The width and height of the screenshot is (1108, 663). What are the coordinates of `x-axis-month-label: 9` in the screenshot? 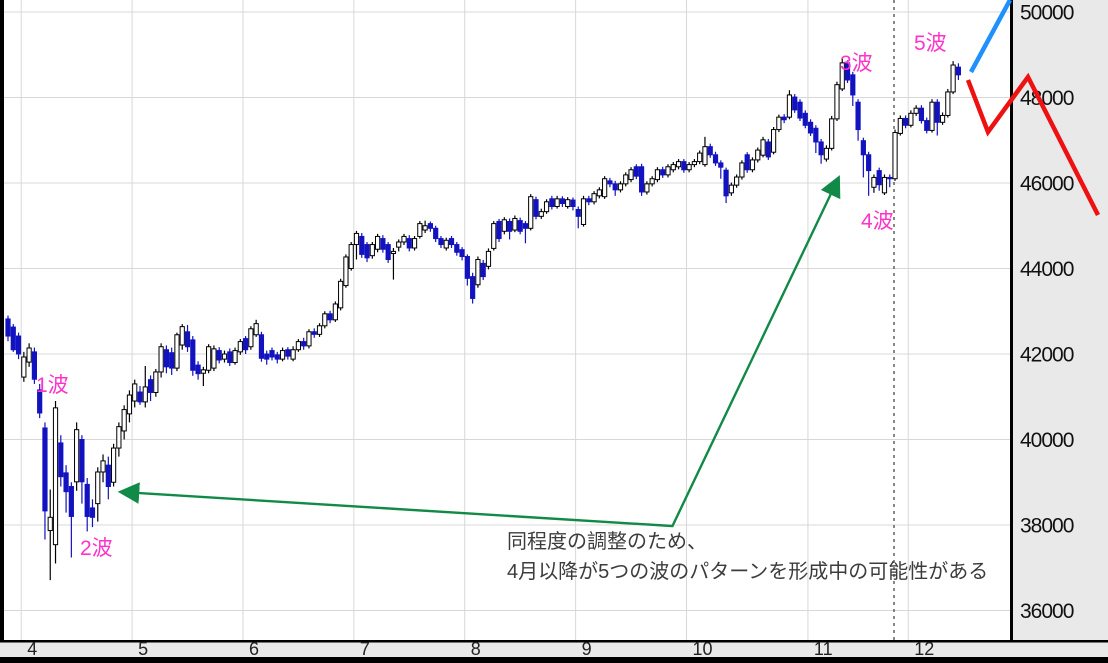 It's located at (587, 649).